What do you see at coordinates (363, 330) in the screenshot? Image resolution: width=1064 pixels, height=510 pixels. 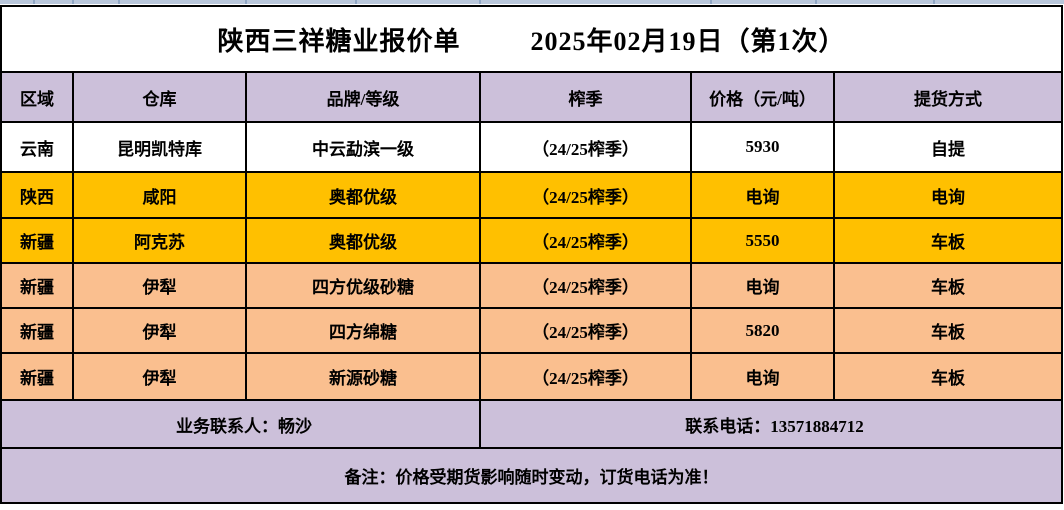 I see `cell-brand: 四方绵糖` at bounding box center [363, 330].